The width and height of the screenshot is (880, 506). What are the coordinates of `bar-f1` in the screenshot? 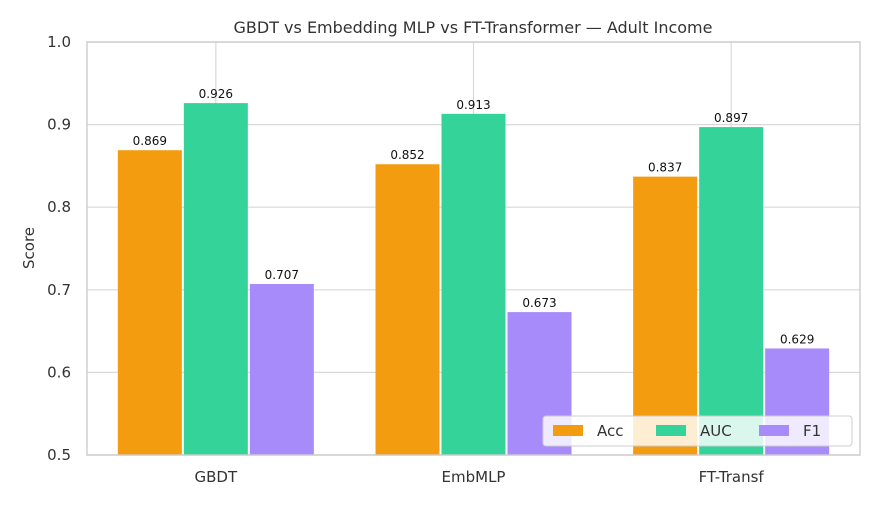 It's located at (281, 369).